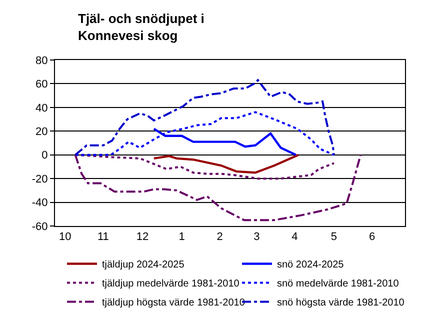 This screenshot has width=430, height=328. Describe the element at coordinates (142, 237) in the screenshot. I see `x-tick-label: 12` at that location.